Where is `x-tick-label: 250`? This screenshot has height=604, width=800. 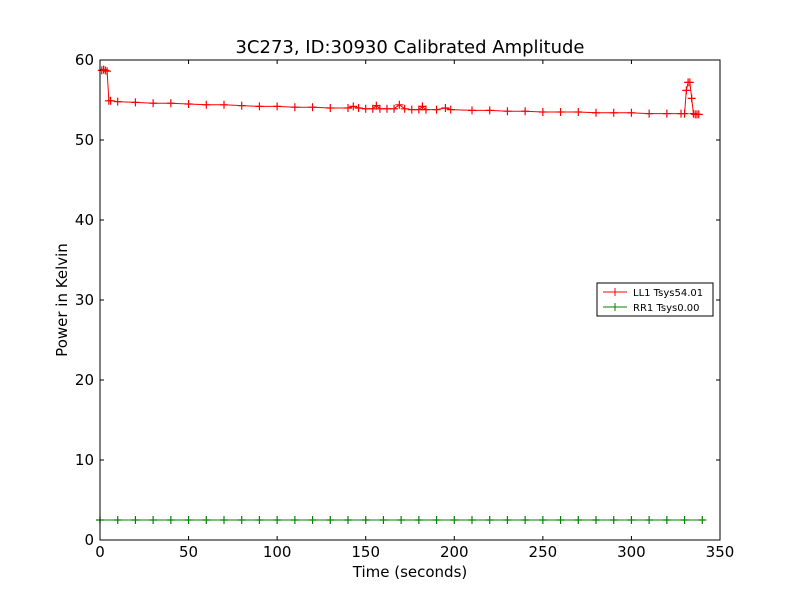 x-tick-label: 250 is located at coordinates (543, 552).